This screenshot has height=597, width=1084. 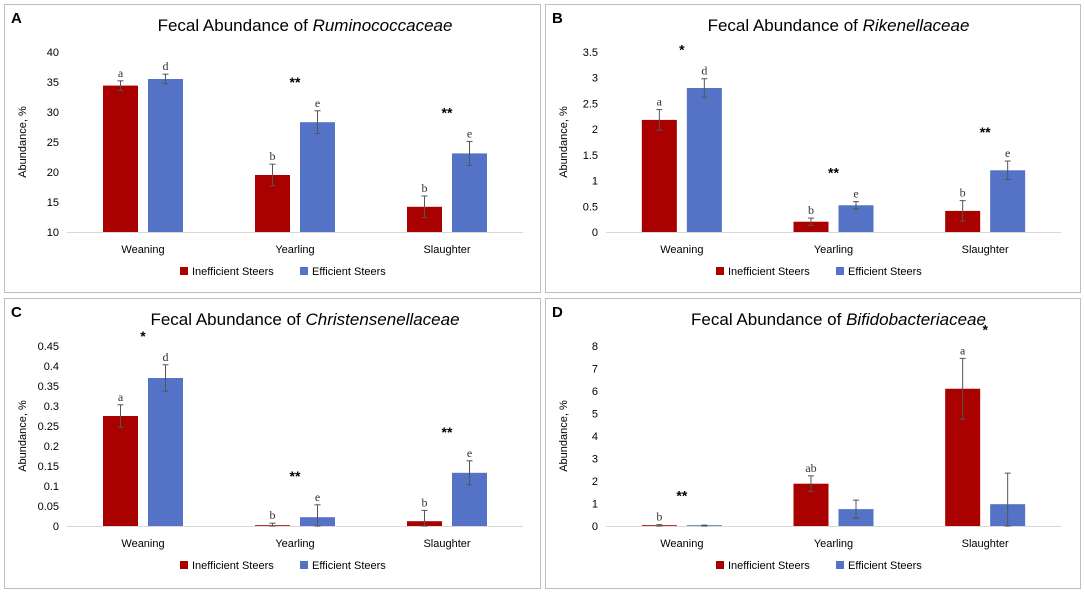 I want to click on y-tick-label: 4, so click(x=595, y=437).